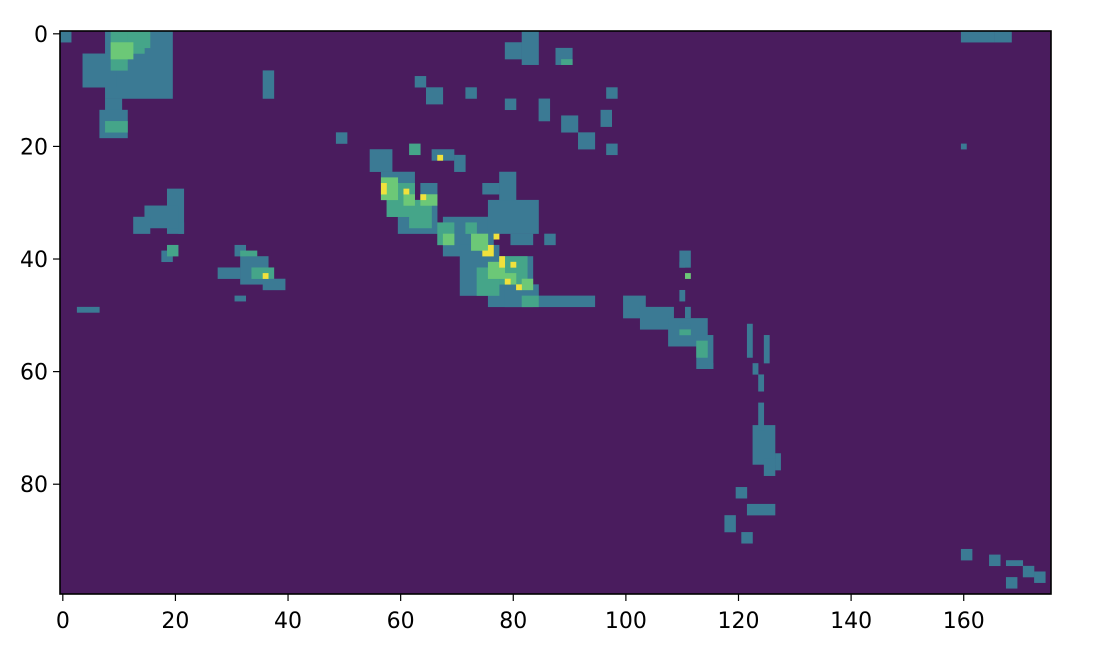  What do you see at coordinates (288, 621) in the screenshot?
I see `x-tick-label: 40` at bounding box center [288, 621].